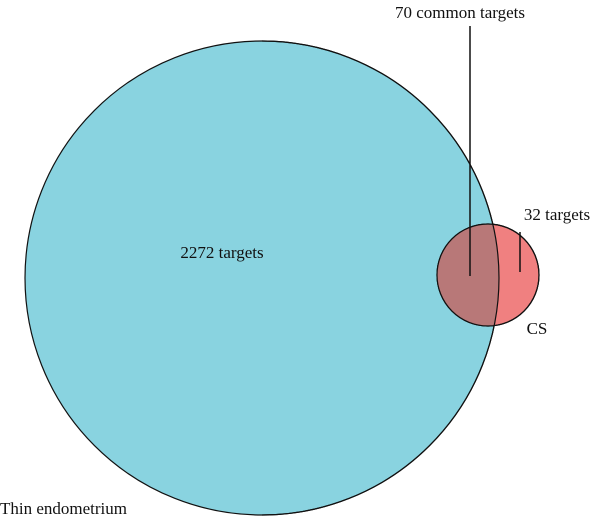  I want to click on overlap-region, so click(468, 275).